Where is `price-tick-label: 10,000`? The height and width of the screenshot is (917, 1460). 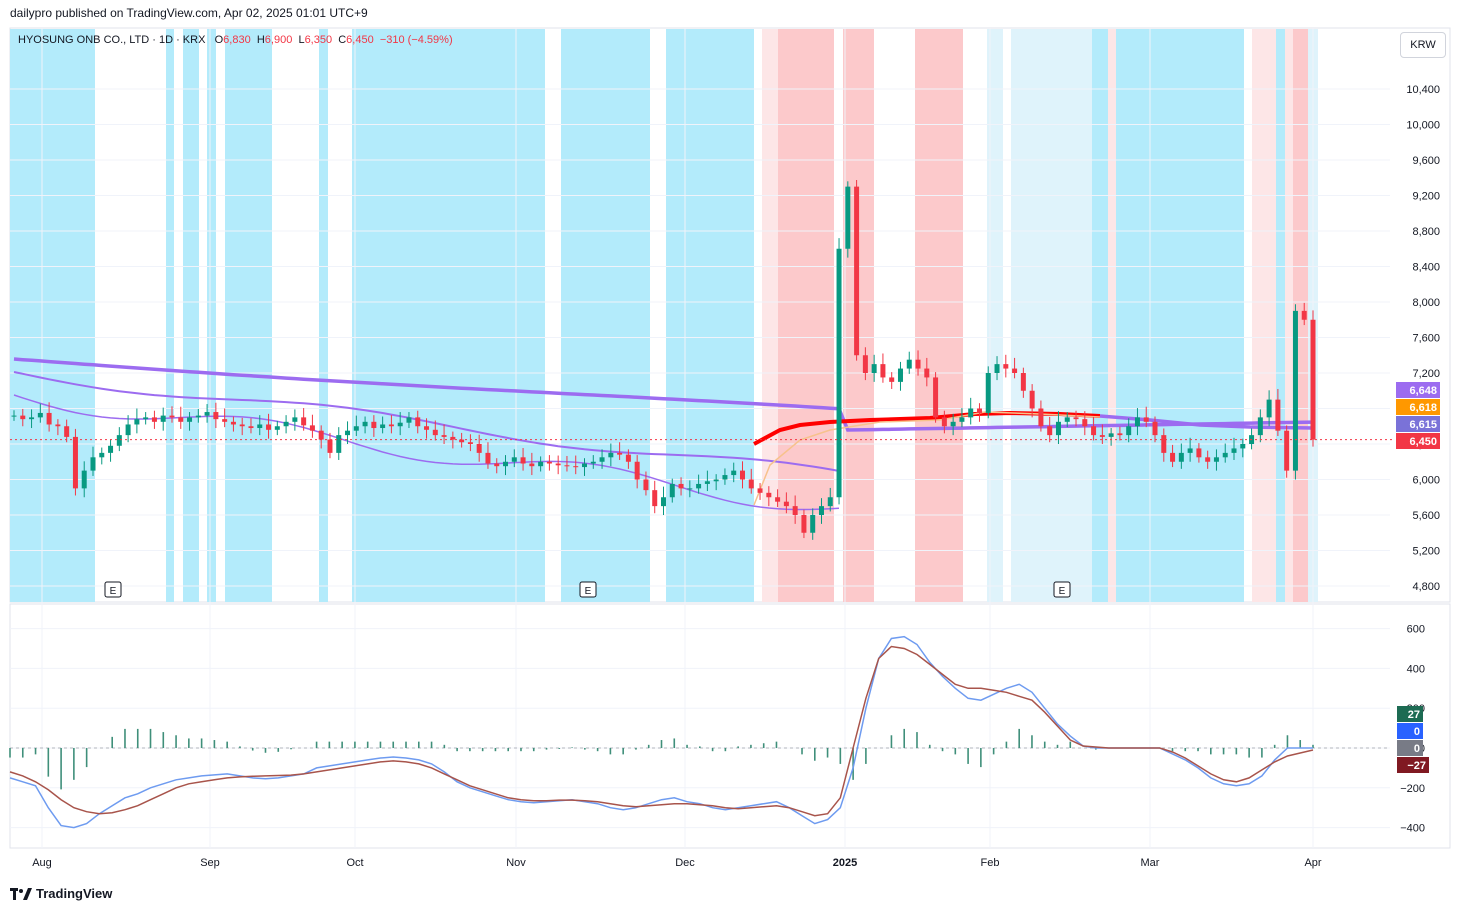
price-tick-label: 10,000 is located at coordinates (1423, 126).